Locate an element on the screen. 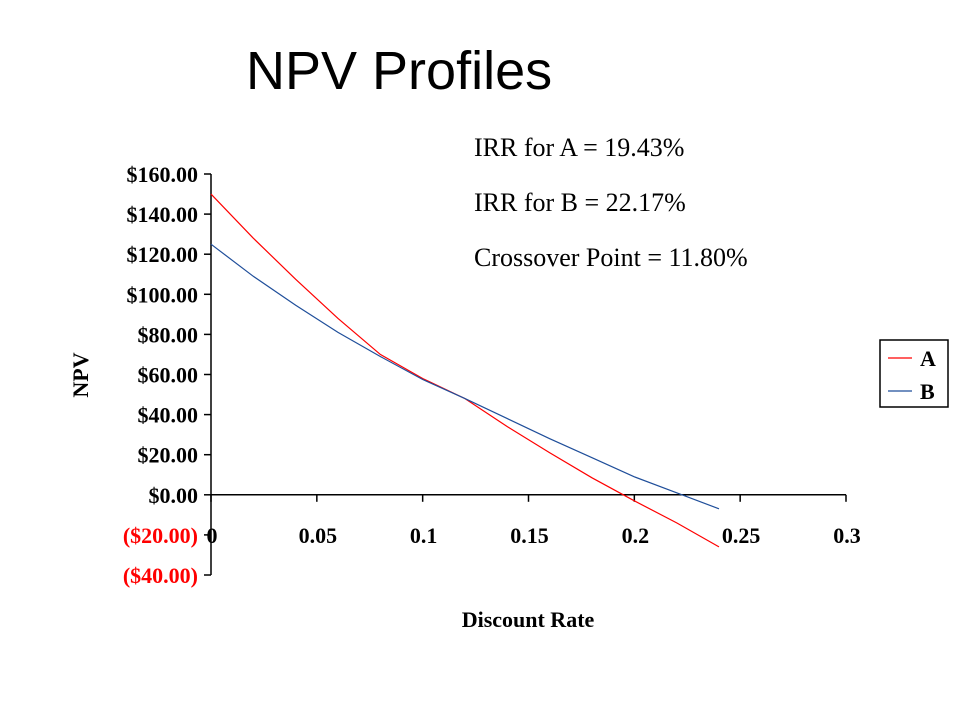 The height and width of the screenshot is (720, 960). x-tick-label: 0.2 is located at coordinates (636, 535).